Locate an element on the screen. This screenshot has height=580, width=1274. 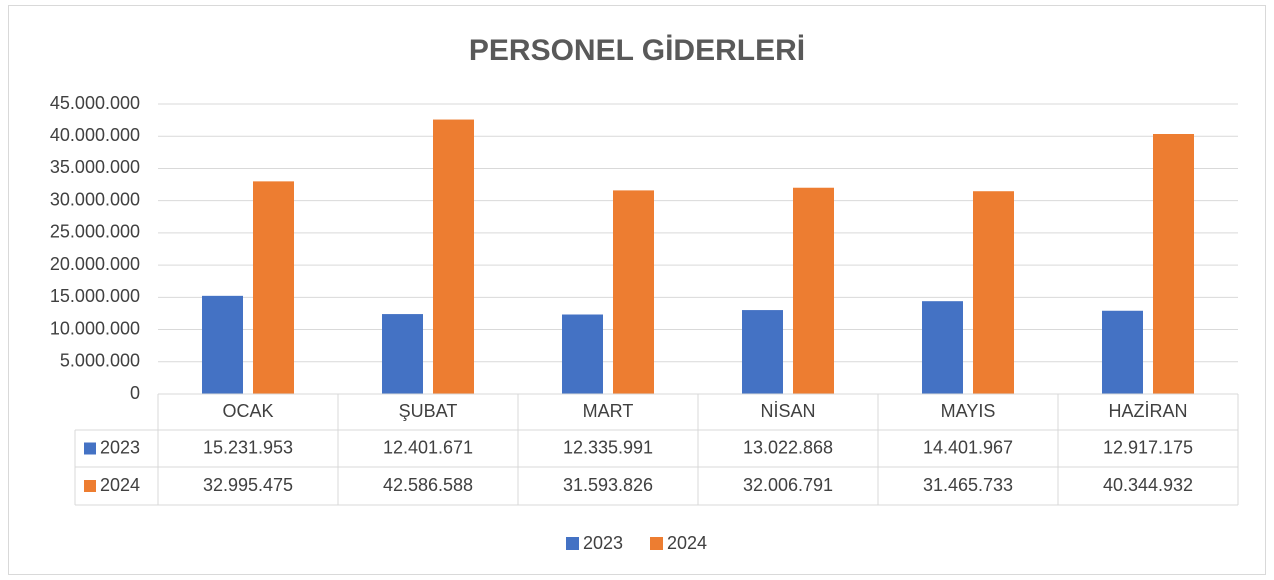
y-tick-label: 40.000.000 is located at coordinates (95, 135).